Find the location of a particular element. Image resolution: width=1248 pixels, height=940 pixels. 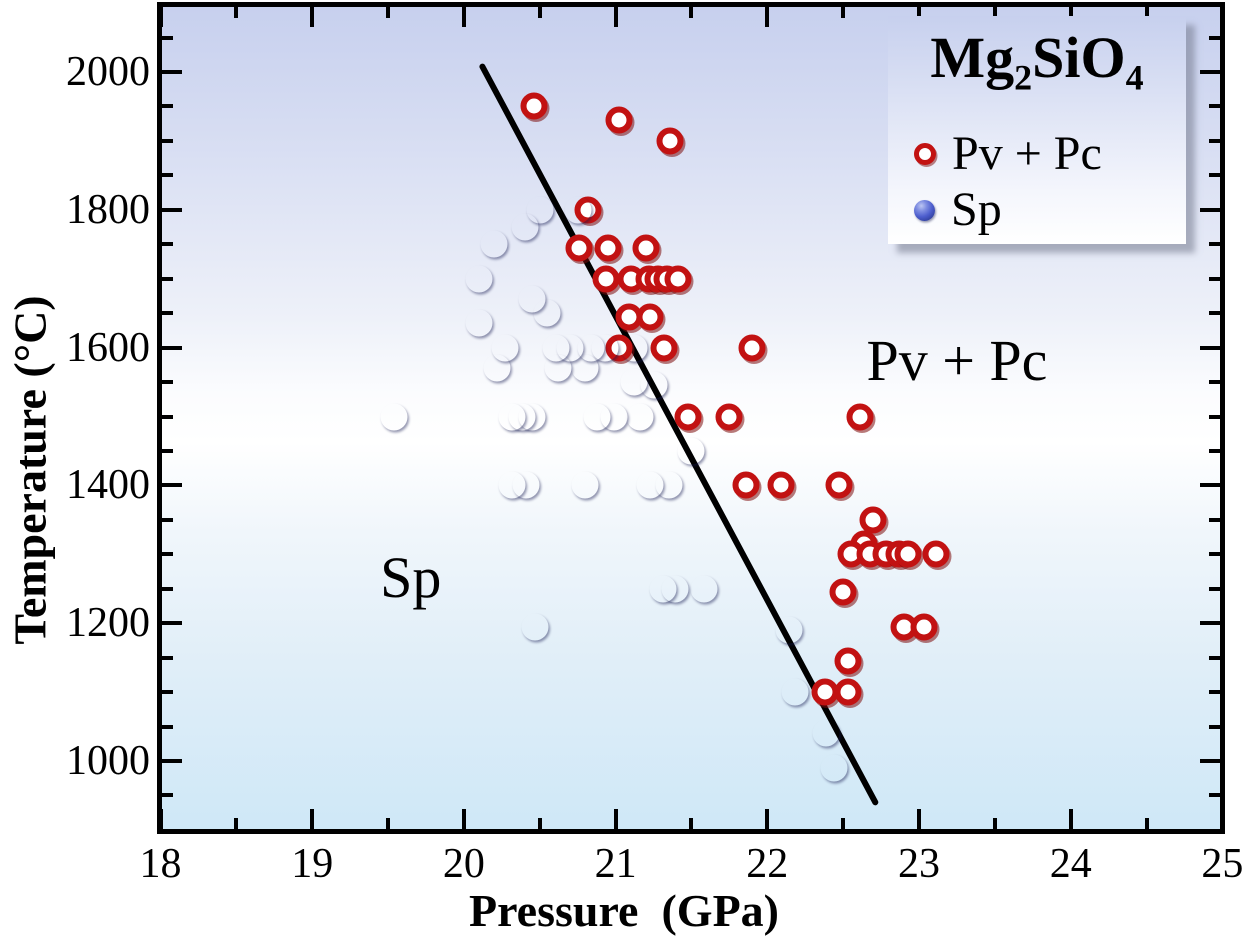

legend-item-label: Sp is located at coordinates (976, 209).